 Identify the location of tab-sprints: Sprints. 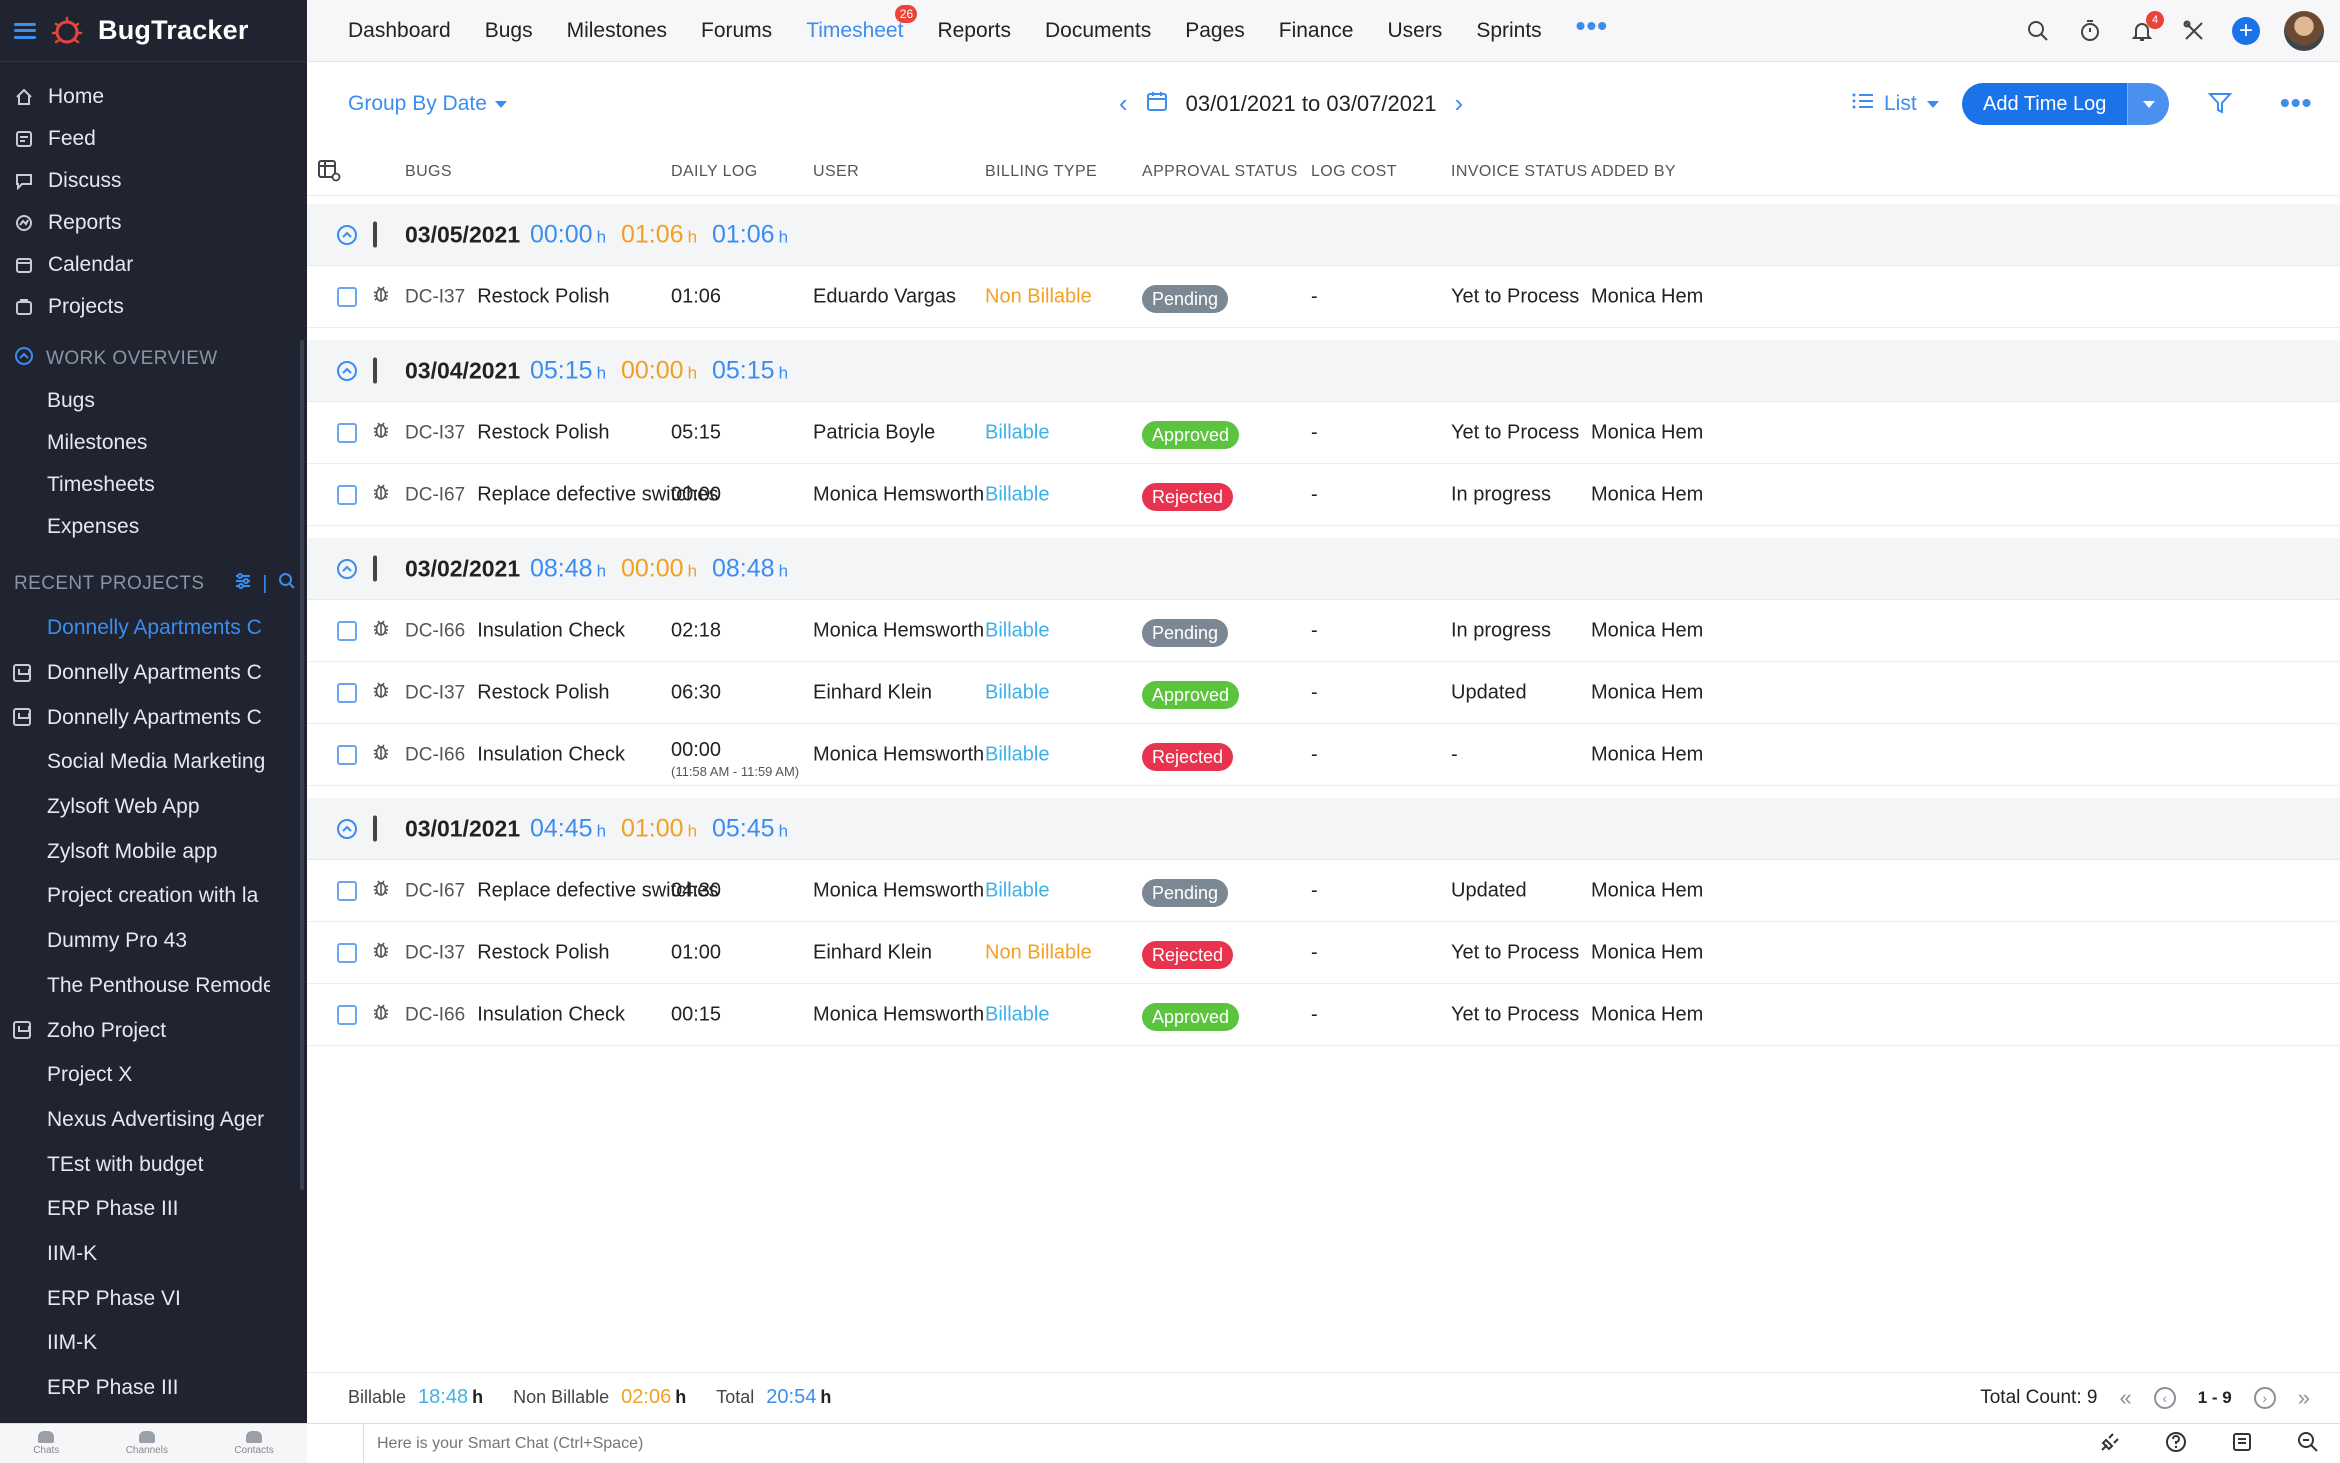
(1508, 31).